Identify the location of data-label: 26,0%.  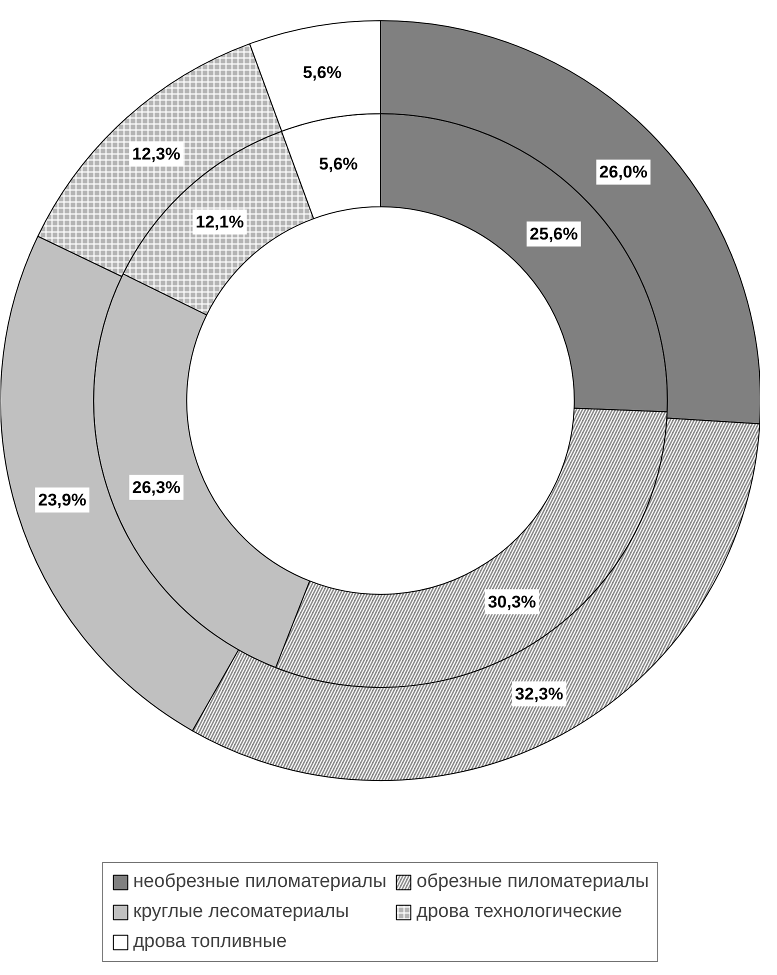
(623, 172).